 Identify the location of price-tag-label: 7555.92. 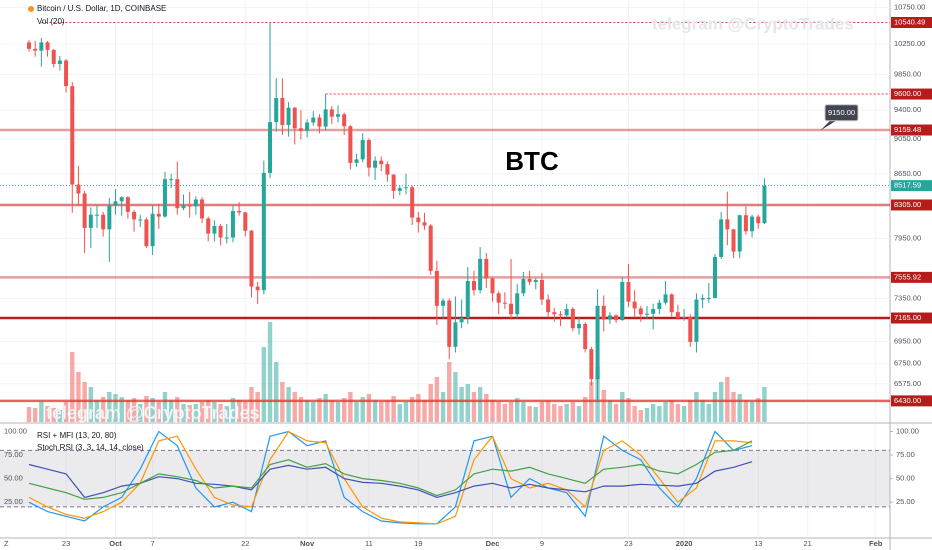
(907, 276).